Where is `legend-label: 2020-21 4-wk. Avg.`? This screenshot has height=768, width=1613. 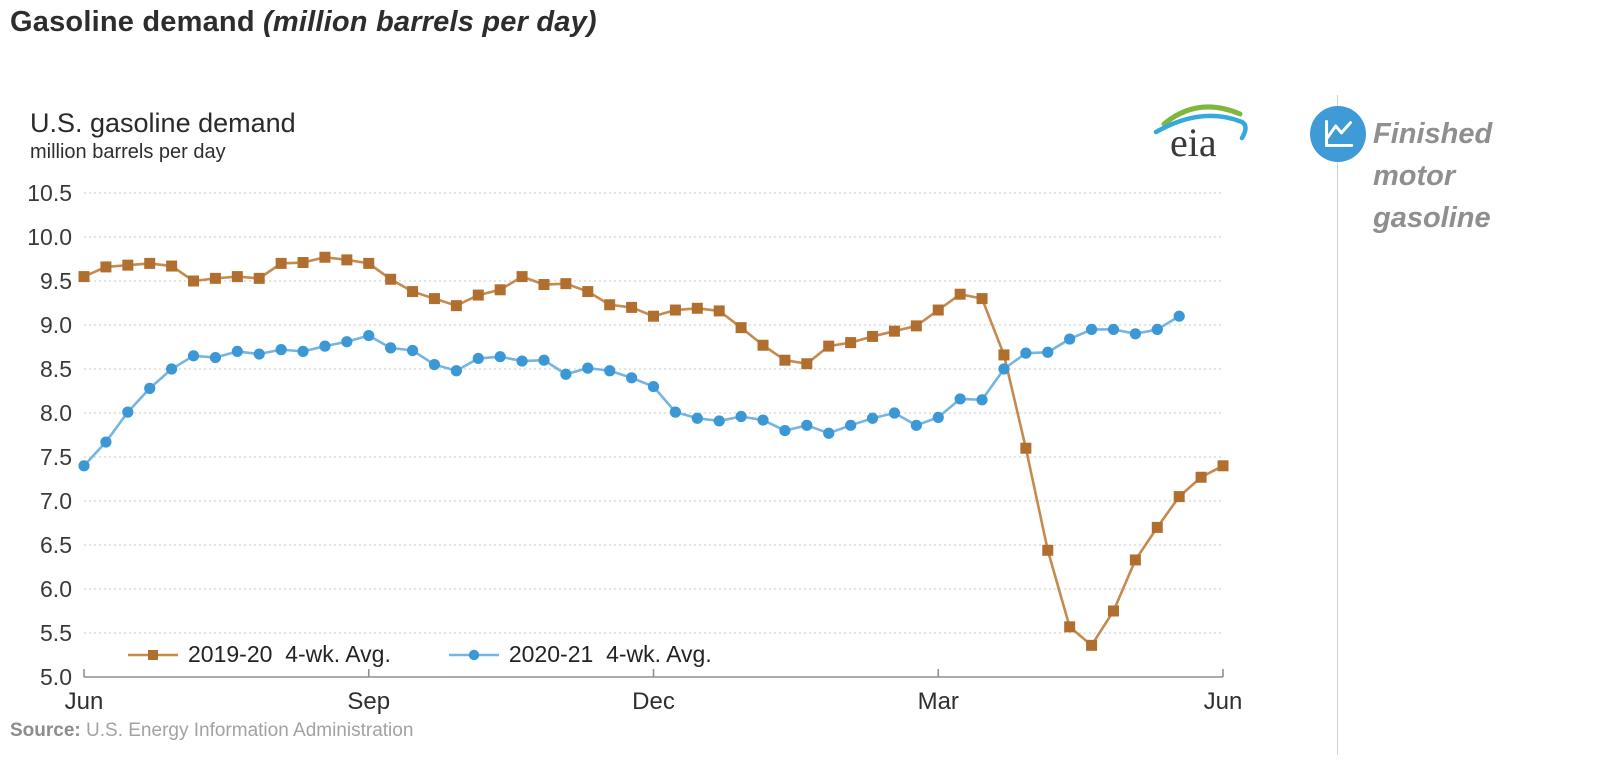
legend-label: 2020-21 4-wk. Avg. is located at coordinates (610, 654).